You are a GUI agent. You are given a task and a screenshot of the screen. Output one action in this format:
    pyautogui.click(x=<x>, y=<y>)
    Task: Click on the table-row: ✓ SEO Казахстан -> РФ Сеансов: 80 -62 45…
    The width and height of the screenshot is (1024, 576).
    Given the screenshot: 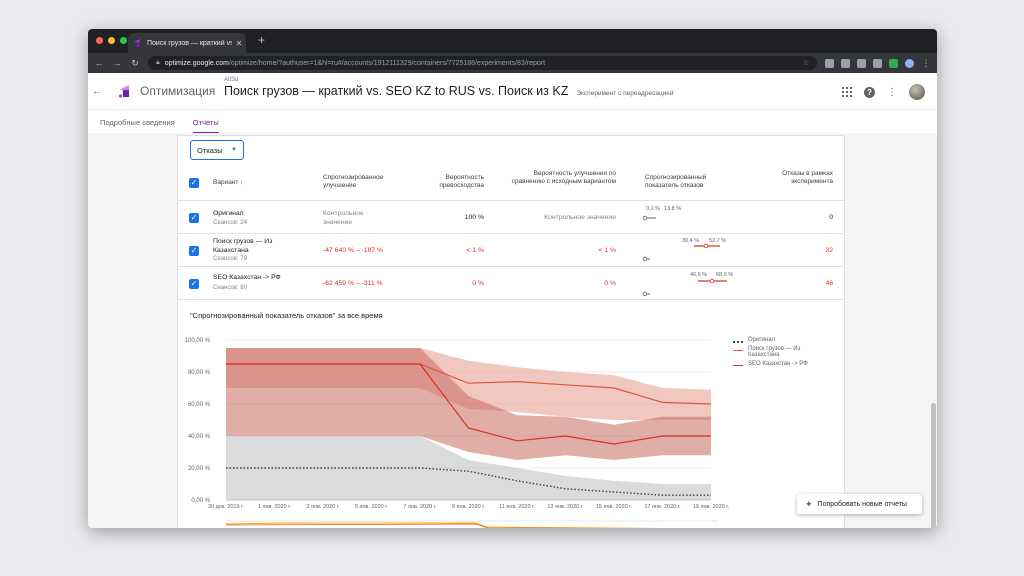 What is the action you would take?
    pyautogui.click(x=511, y=283)
    